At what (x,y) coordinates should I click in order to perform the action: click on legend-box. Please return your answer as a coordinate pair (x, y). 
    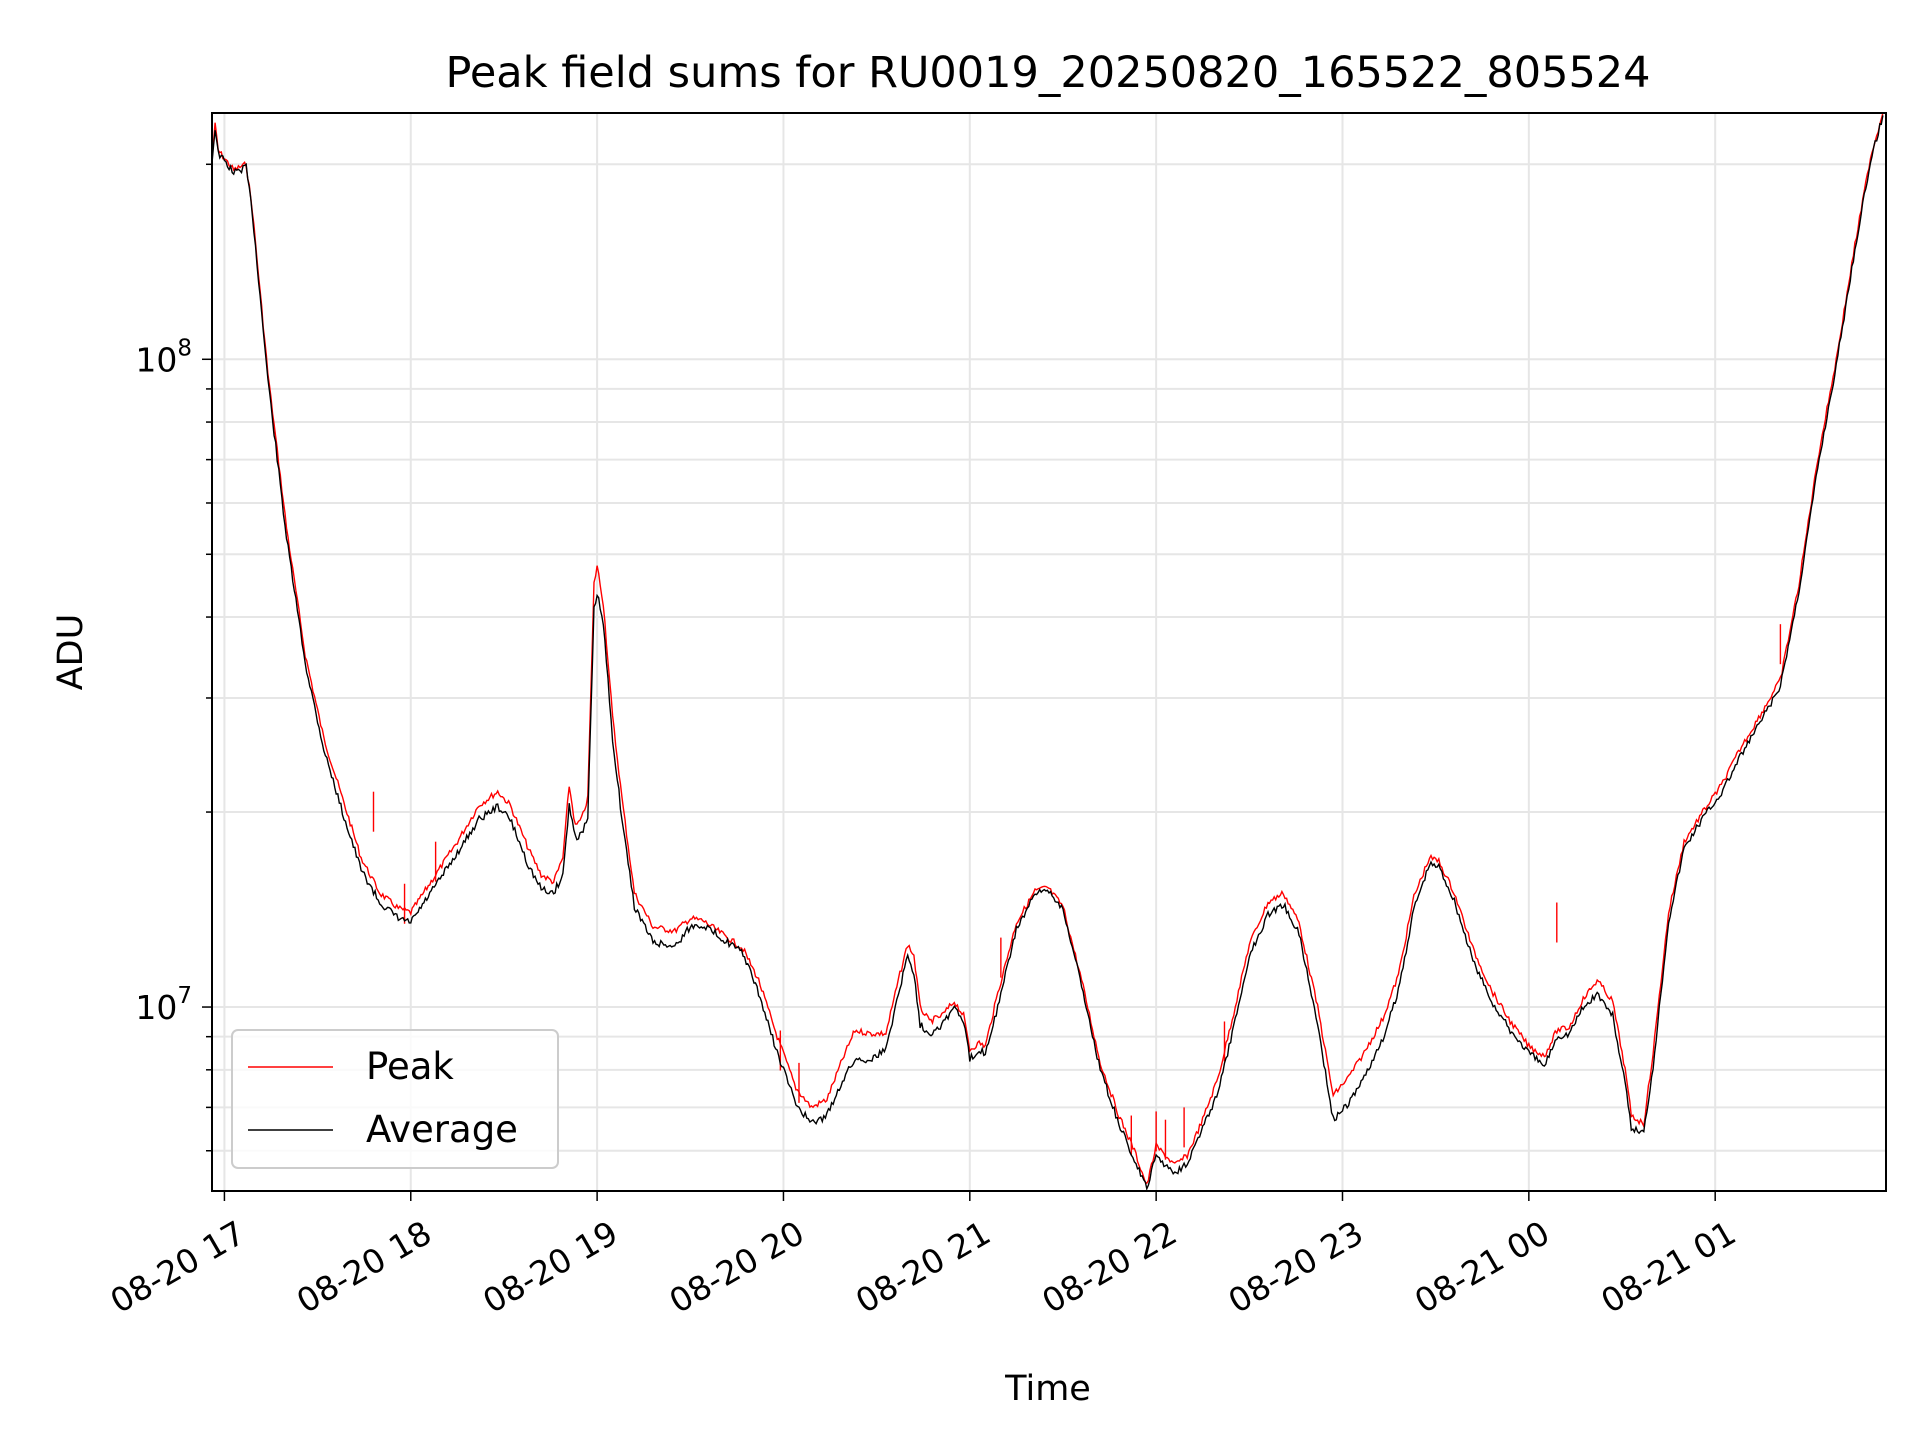
    Looking at the image, I should click on (395, 1099).